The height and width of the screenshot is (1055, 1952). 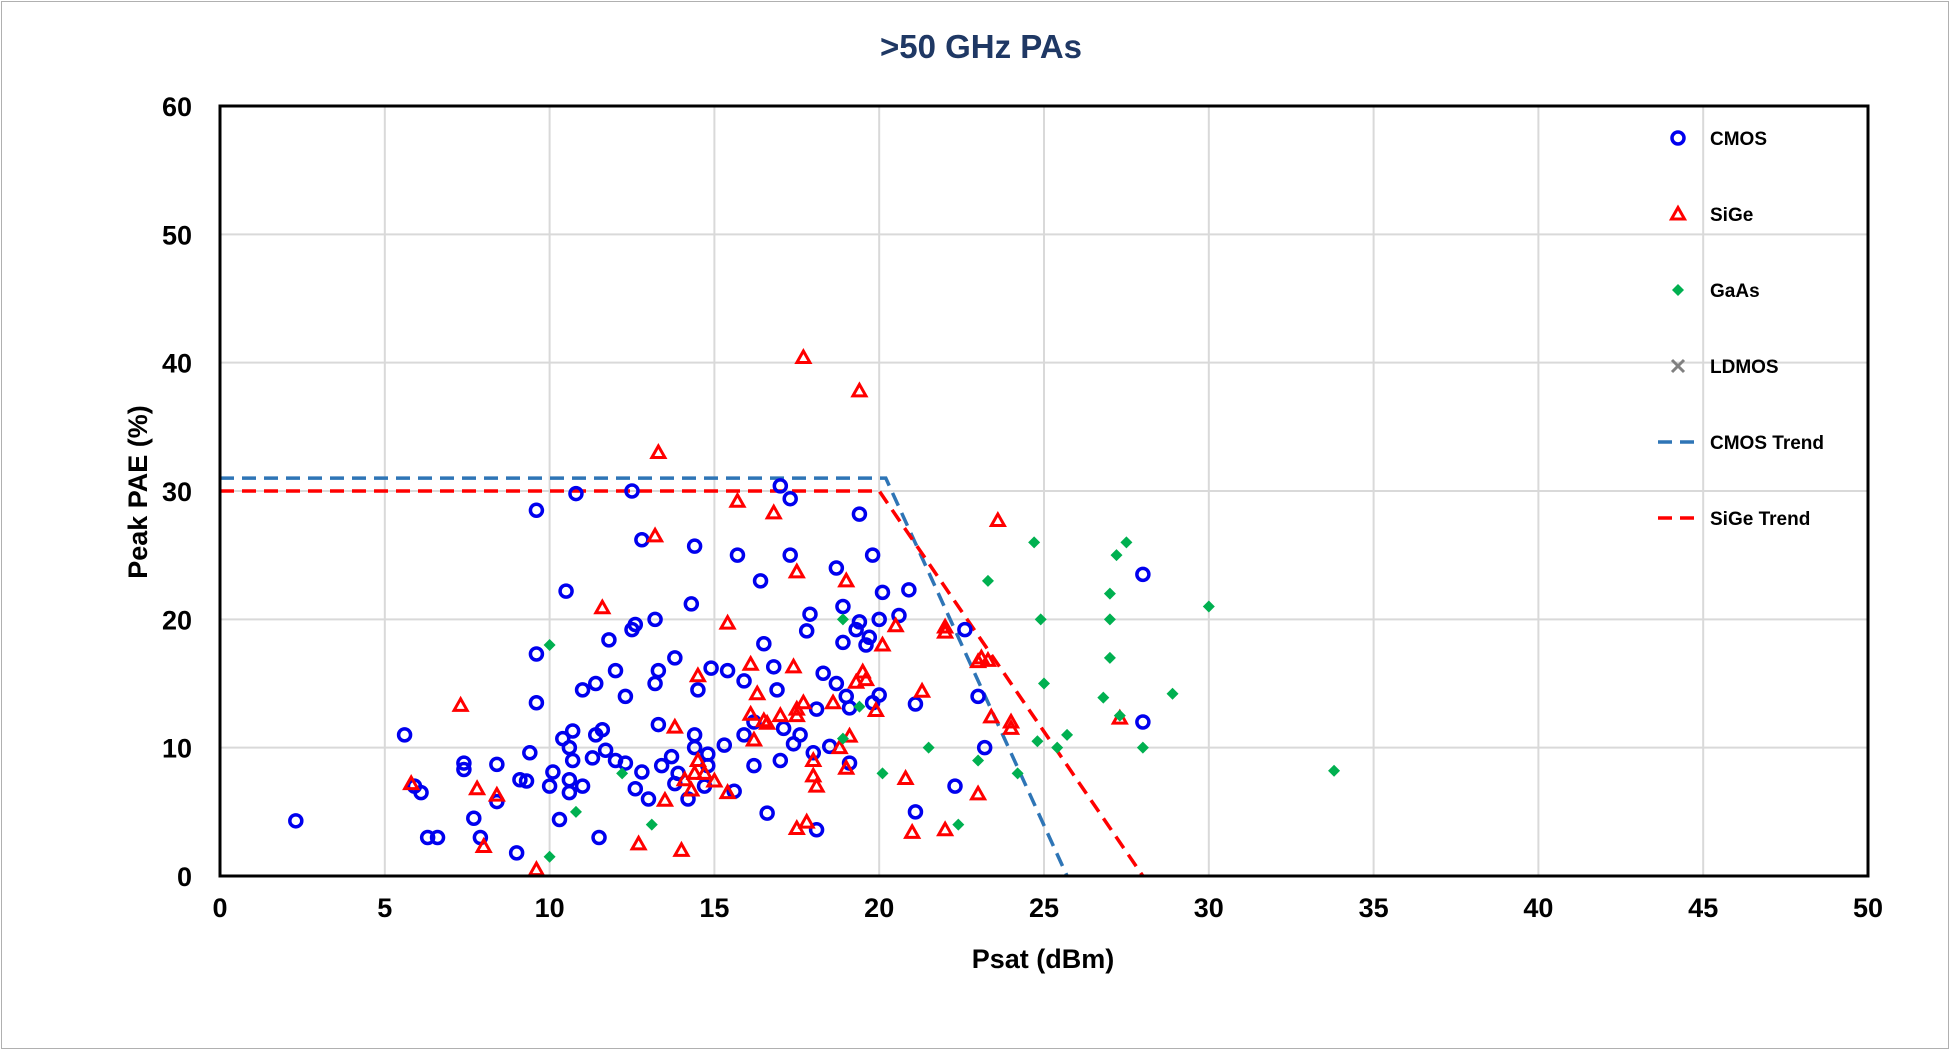 I want to click on x-tick-label: 20, so click(x=879, y=908).